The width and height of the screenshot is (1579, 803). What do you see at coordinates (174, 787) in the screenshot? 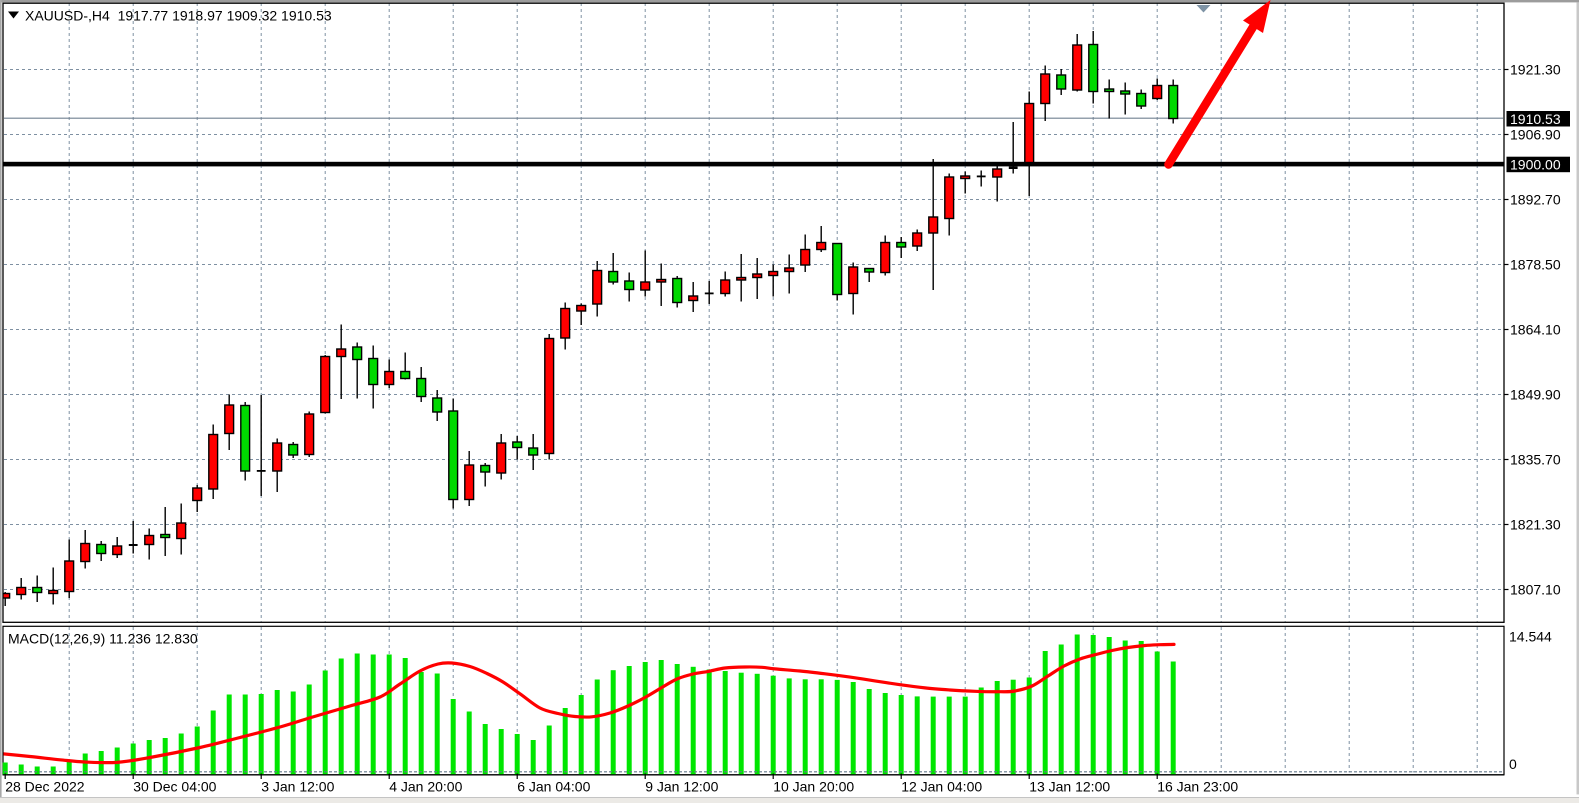
I see `svg-text: 30 Dec 04:00` at bounding box center [174, 787].